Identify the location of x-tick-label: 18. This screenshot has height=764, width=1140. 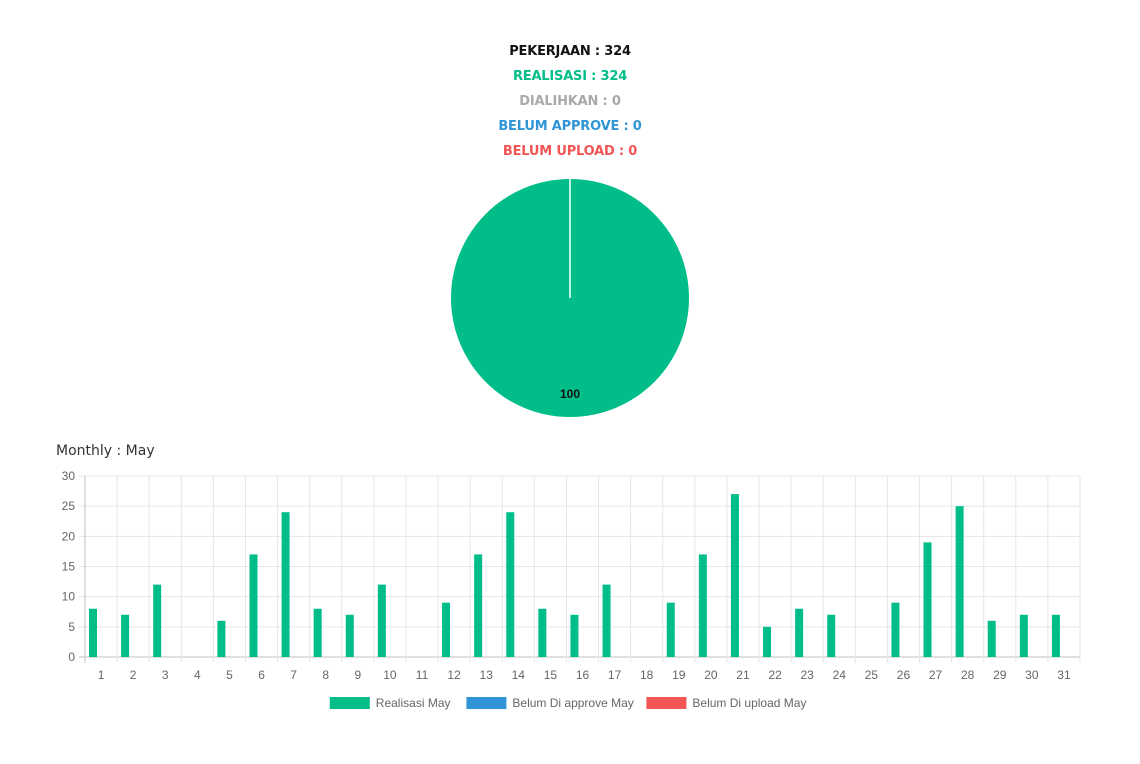
(647, 675).